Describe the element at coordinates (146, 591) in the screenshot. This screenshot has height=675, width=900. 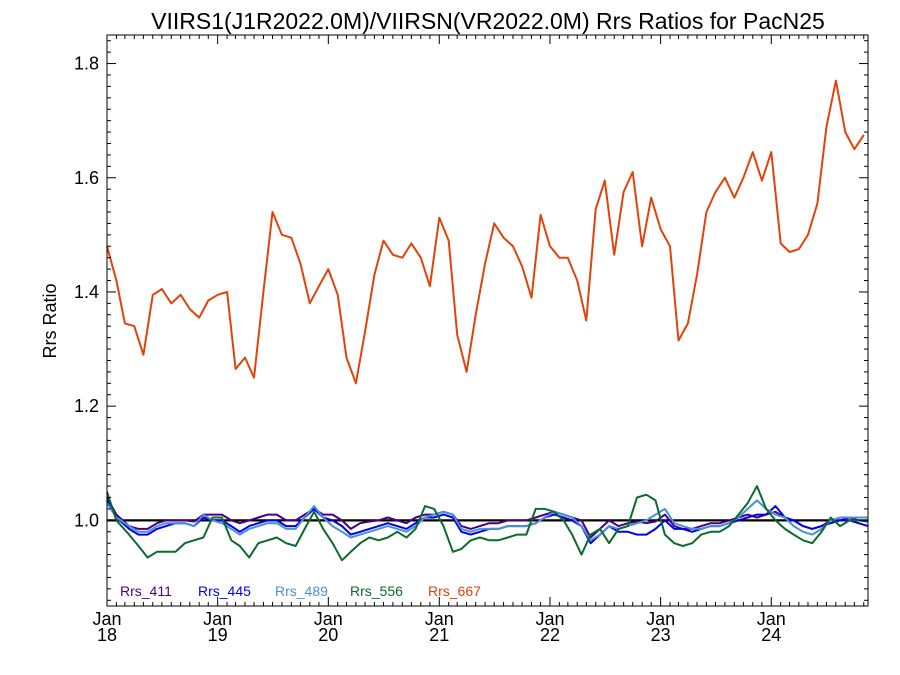
I see `legend-entry-rrs-411: Rrs_411` at that location.